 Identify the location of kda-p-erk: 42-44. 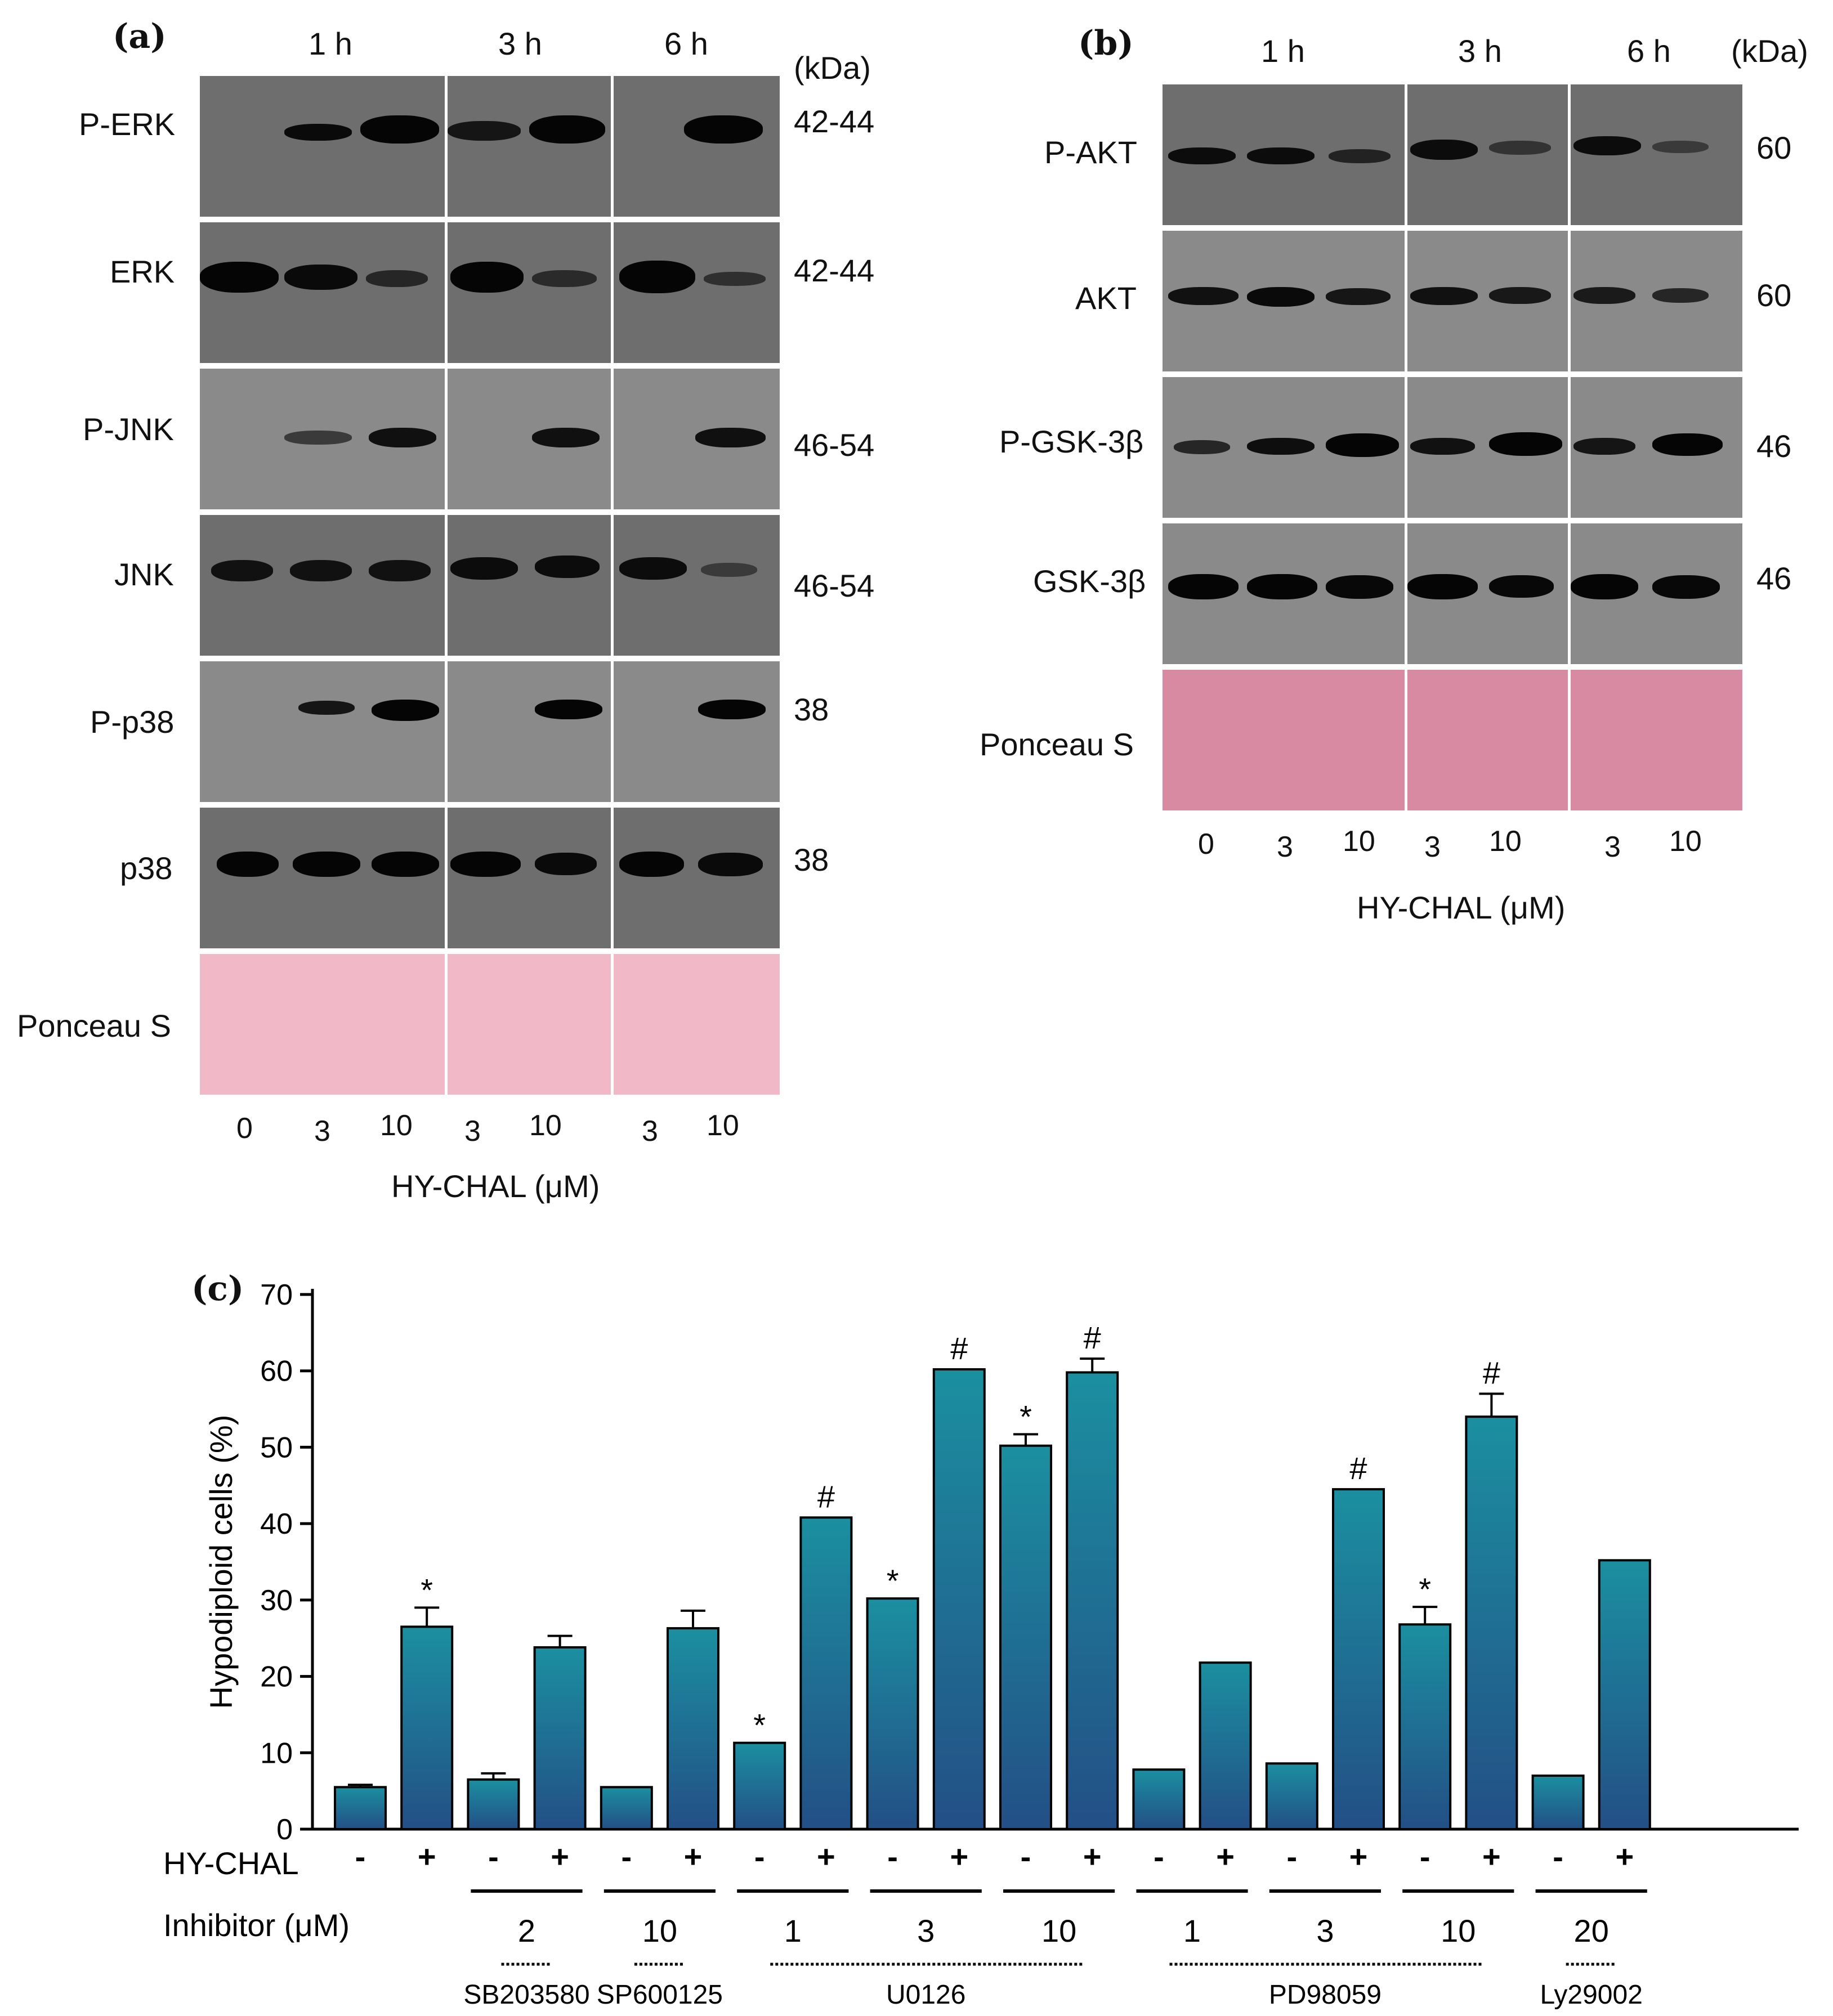
(835, 121).